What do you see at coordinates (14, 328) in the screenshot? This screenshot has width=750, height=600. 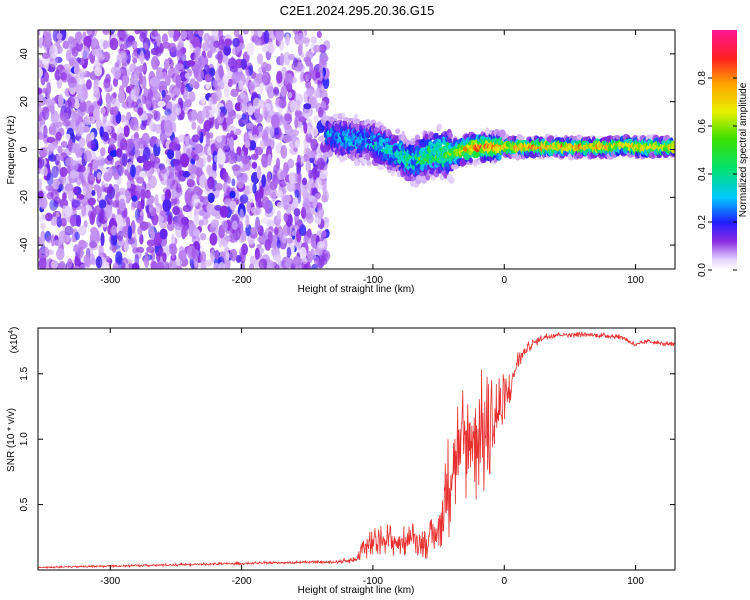 I see `snr-y-scale-suffix: )` at bounding box center [14, 328].